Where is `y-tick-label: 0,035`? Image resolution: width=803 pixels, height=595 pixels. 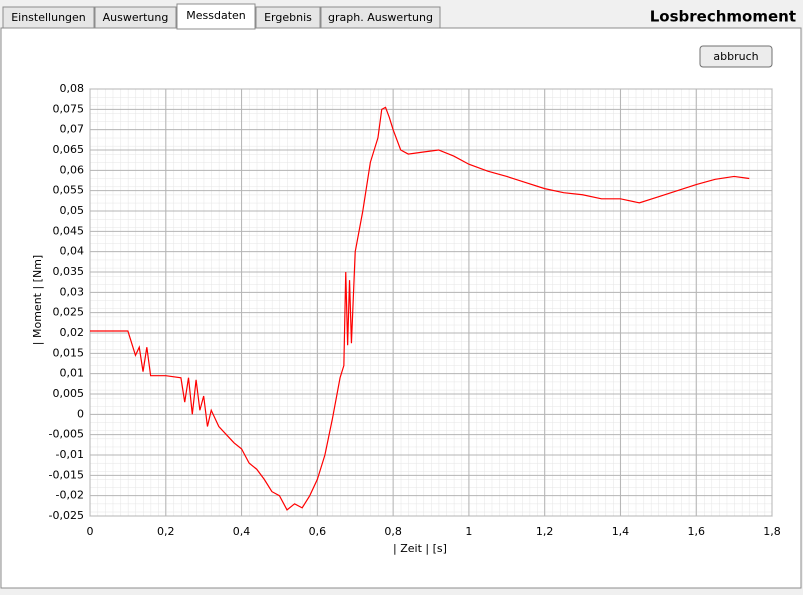
y-tick-label: 0,035 is located at coordinates (69, 271).